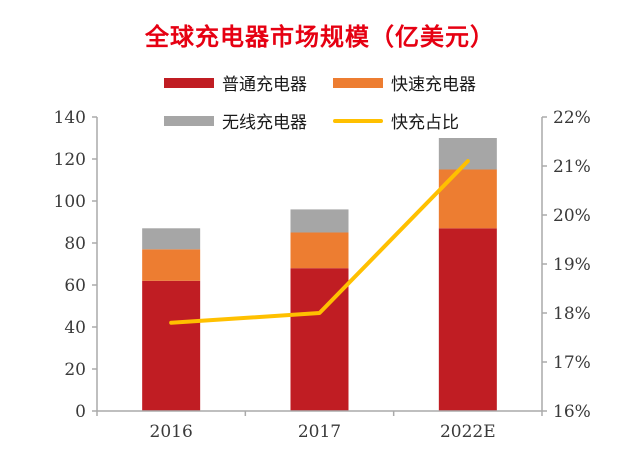 The width and height of the screenshot is (640, 454). Describe the element at coordinates (358, 120) in the screenshot. I see `fast-charge-ratio-line-icon` at that location.